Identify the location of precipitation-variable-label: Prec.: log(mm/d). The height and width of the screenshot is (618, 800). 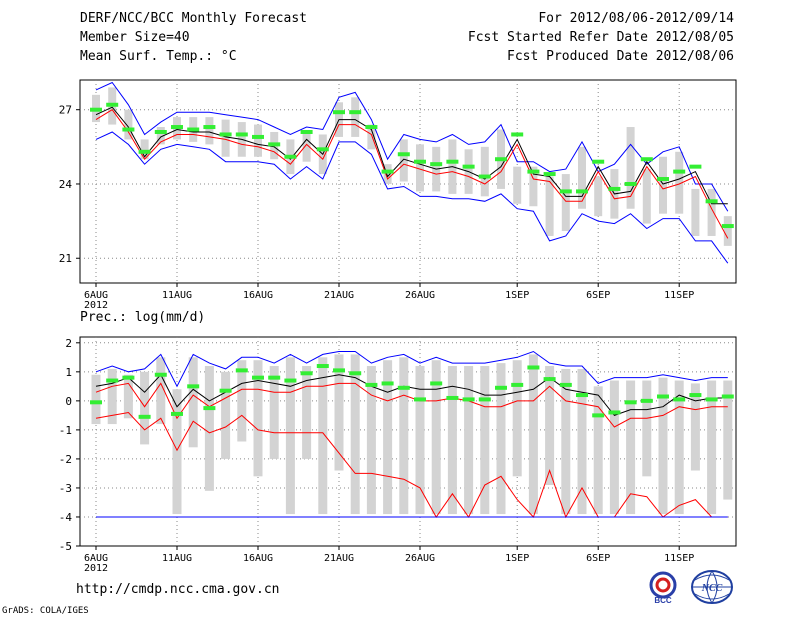
(143, 317).